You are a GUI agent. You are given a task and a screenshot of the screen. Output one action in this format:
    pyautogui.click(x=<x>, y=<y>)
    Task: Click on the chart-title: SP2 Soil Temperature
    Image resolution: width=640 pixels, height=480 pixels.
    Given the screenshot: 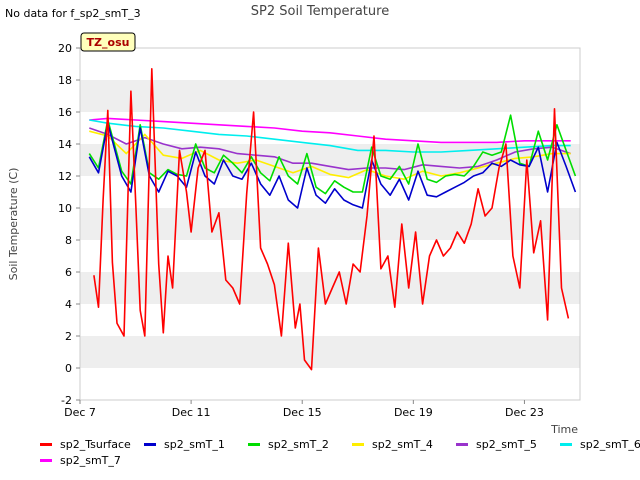 What is the action you would take?
    pyautogui.click(x=320, y=11)
    